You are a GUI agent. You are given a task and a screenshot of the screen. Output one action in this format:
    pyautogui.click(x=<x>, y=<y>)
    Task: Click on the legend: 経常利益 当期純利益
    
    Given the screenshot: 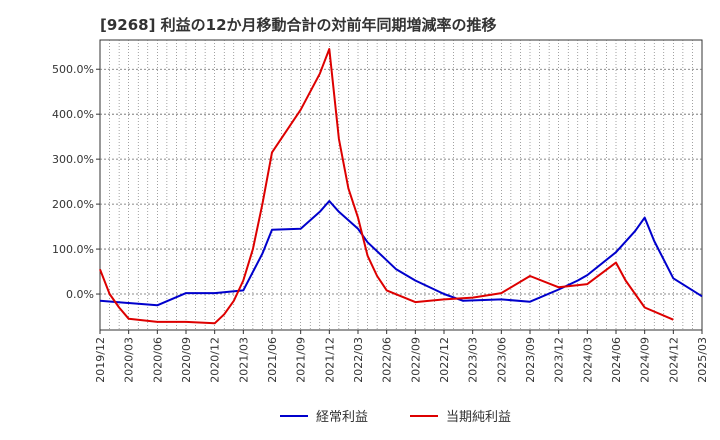 What is the action you would take?
    pyautogui.click(x=395, y=417)
    